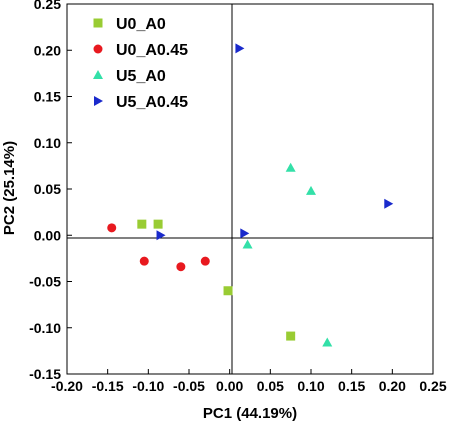 This screenshot has width=454, height=428. I want to click on y-axis-title: PC2 (25.14%), so click(9, 188).